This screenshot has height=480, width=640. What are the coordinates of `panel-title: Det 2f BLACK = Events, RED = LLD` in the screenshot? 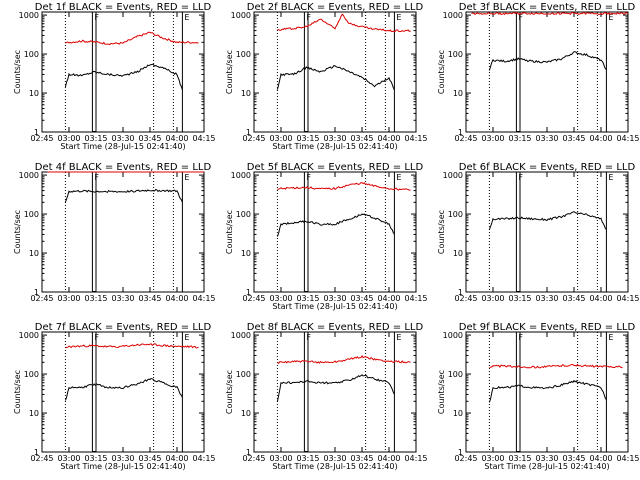 It's located at (335, 7).